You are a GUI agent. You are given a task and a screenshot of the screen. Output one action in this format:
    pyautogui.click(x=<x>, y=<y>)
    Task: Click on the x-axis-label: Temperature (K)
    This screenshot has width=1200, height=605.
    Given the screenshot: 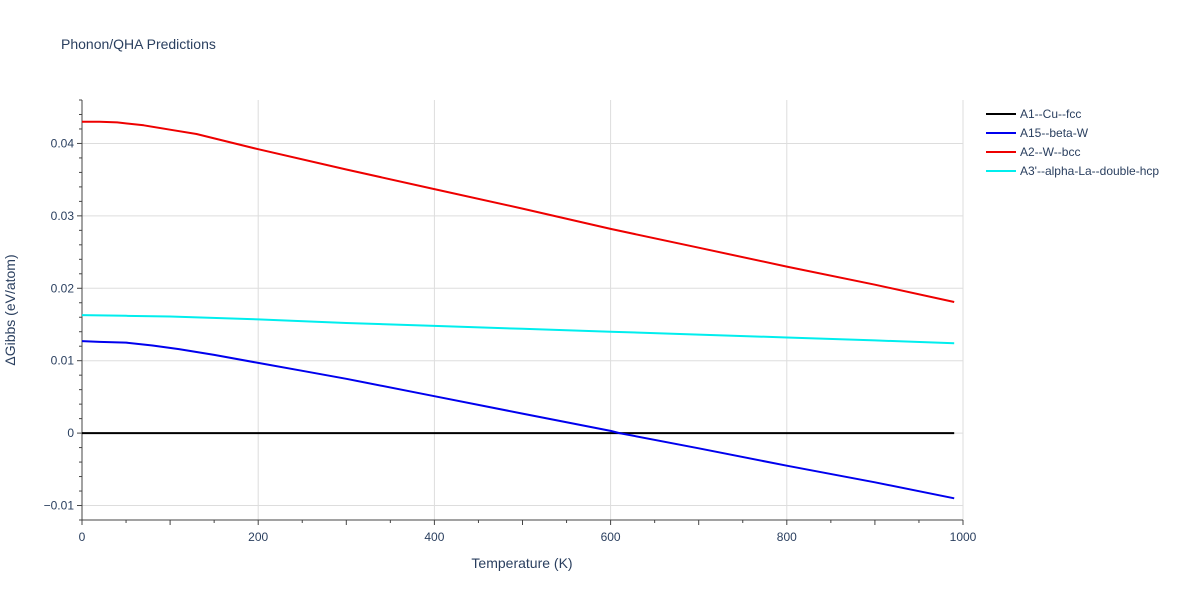 What is the action you would take?
    pyautogui.click(x=521, y=563)
    